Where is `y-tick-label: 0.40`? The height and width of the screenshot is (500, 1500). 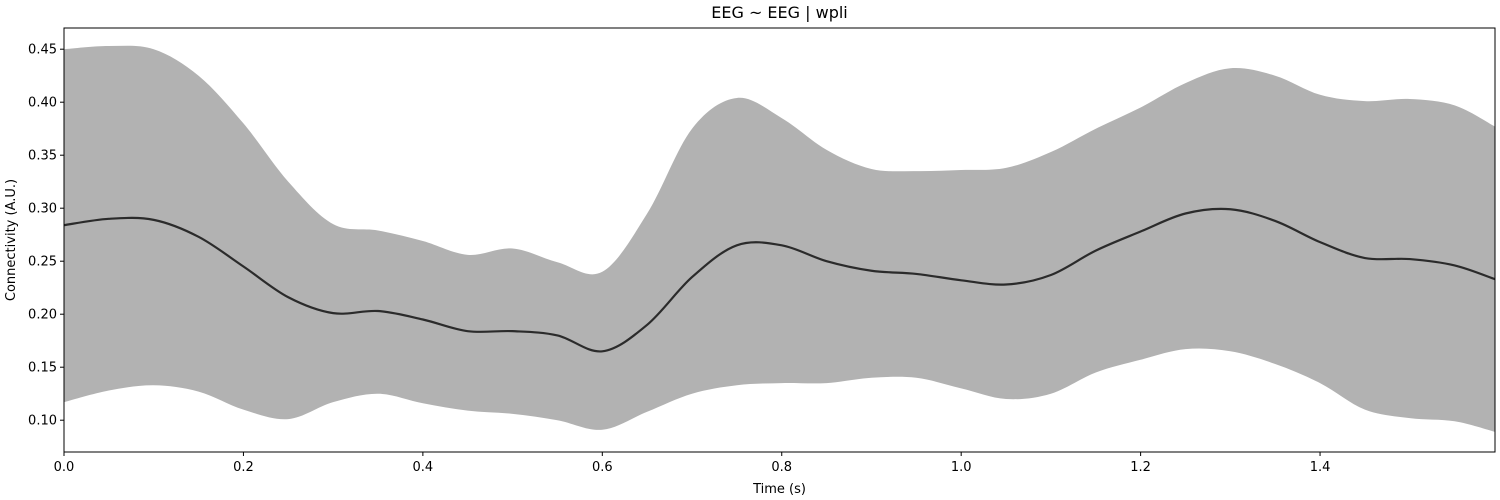
y-tick-label: 0.40 is located at coordinates (42, 103).